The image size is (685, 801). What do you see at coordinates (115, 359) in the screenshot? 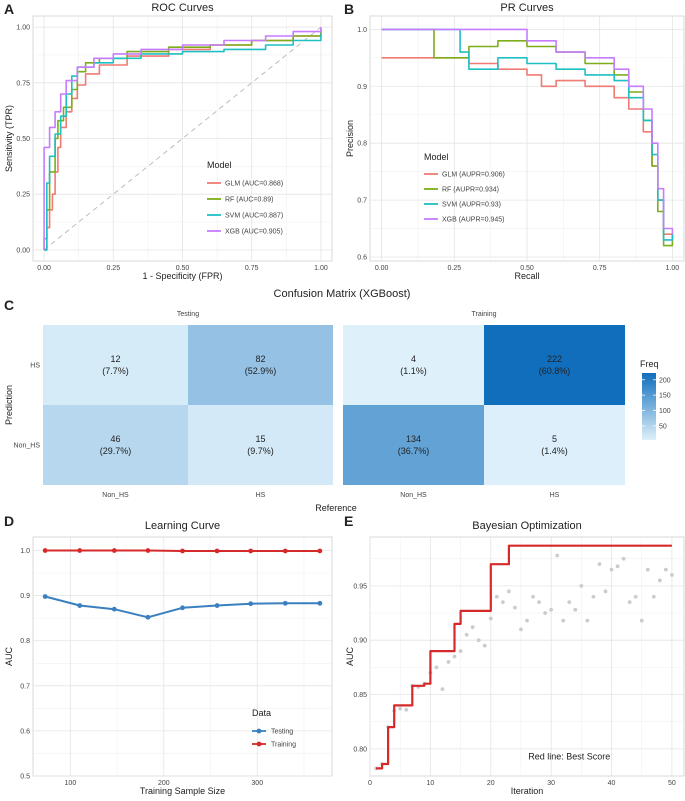
I see `cm-cell-count: 12` at bounding box center [115, 359].